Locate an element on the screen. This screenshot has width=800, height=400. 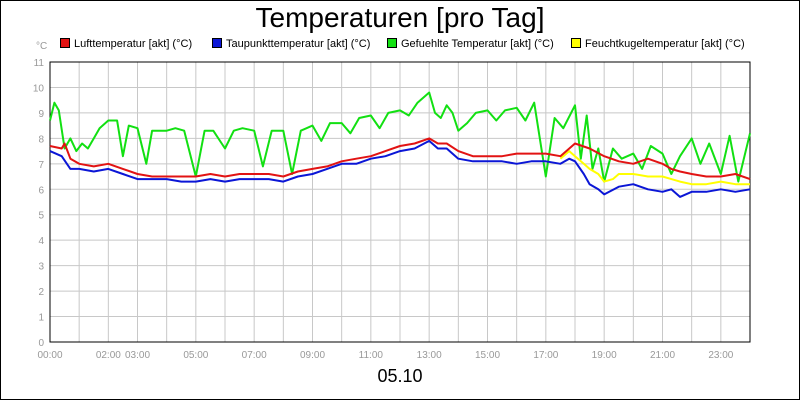
legend-item-feuchtkugeltemperatur: Feuchtkugeltemperatur [akt] (°C) is located at coordinates (658, 44).